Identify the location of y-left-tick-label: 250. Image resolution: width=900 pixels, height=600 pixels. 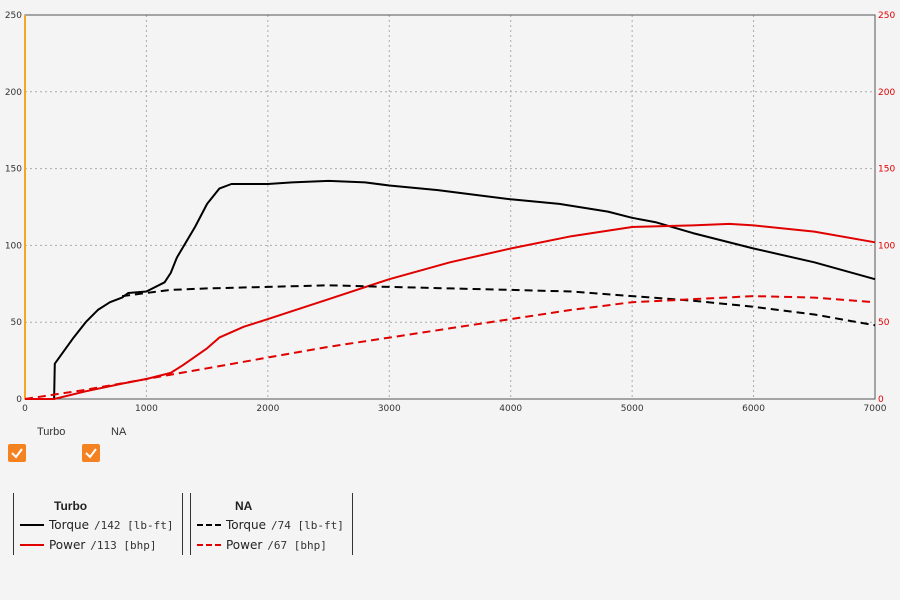
(13, 16).